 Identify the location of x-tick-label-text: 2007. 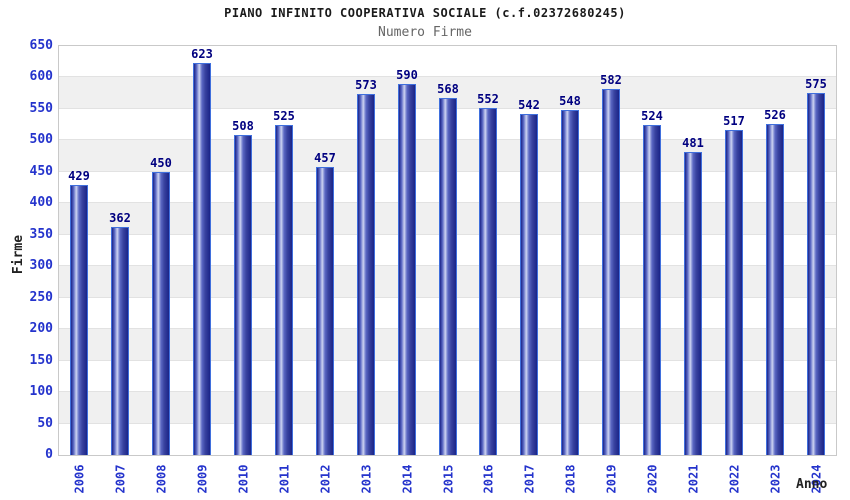
(120, 479).